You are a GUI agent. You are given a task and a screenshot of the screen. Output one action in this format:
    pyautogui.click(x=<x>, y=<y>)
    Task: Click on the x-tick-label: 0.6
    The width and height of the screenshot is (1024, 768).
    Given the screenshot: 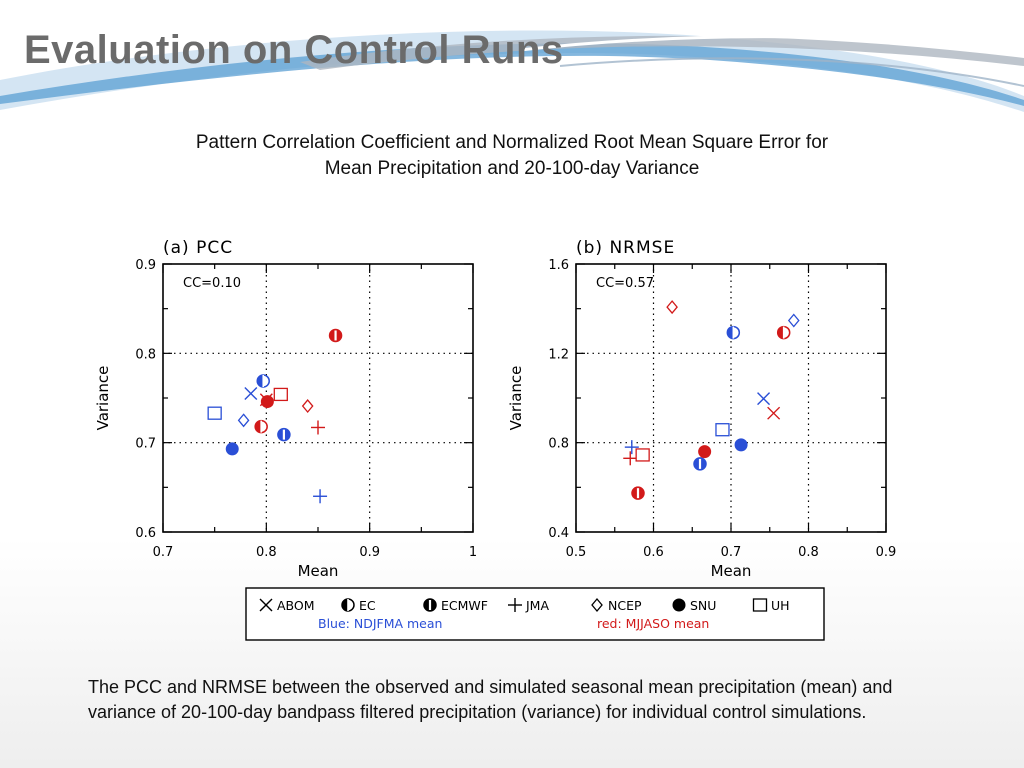 What is the action you would take?
    pyautogui.click(x=653, y=552)
    